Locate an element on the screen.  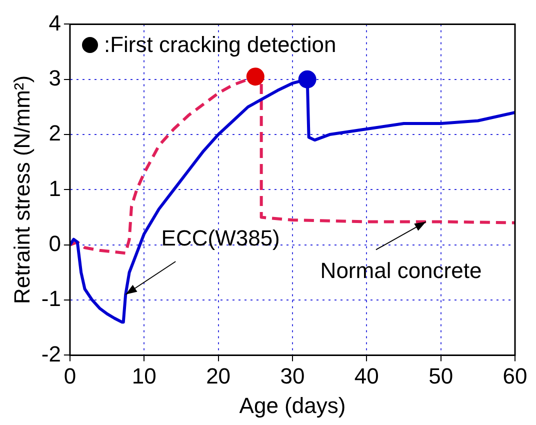
y-tick-label: 0 is located at coordinates (54, 243).